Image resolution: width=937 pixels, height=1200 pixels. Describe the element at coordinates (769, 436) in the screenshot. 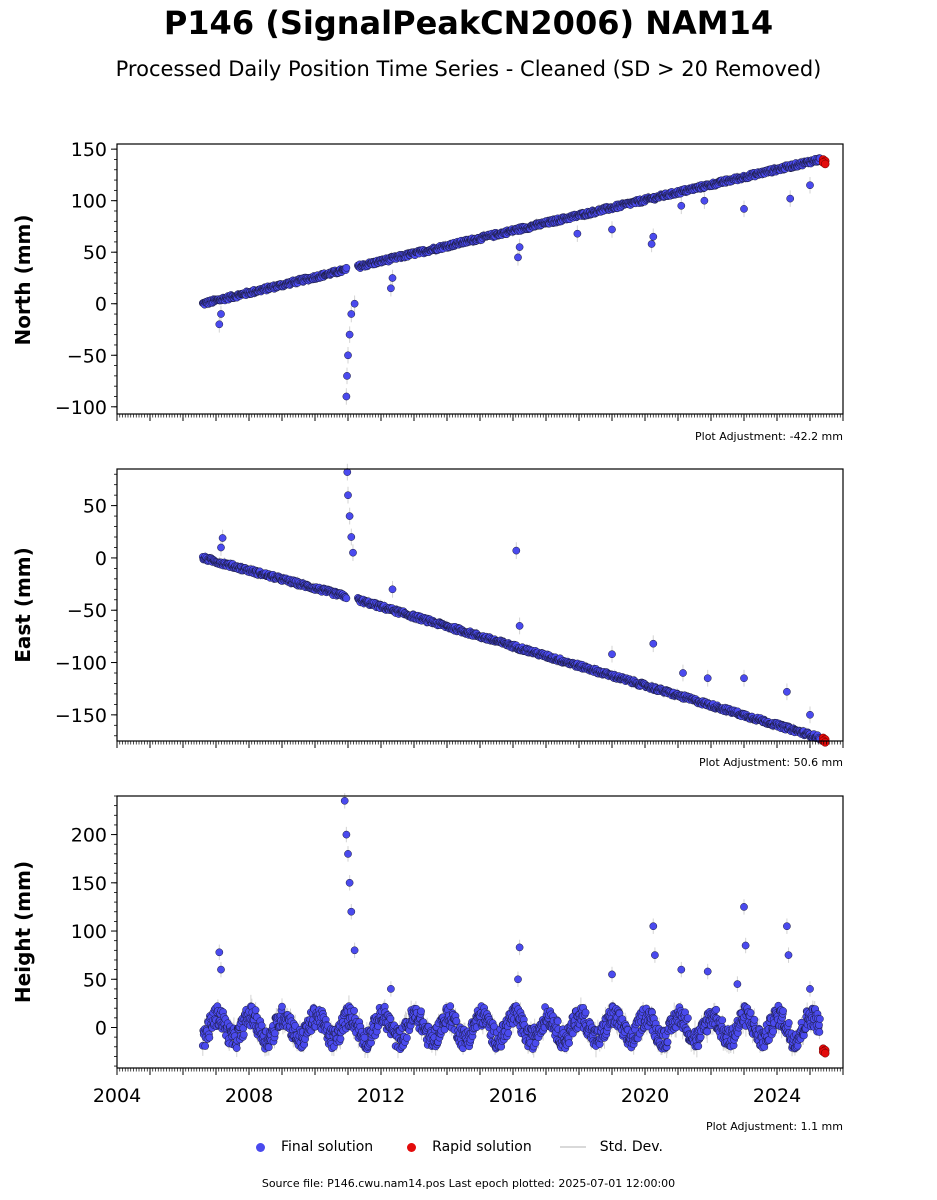

I see `adjustment-north: Plot Adjustment: -42.2 mm` at that location.